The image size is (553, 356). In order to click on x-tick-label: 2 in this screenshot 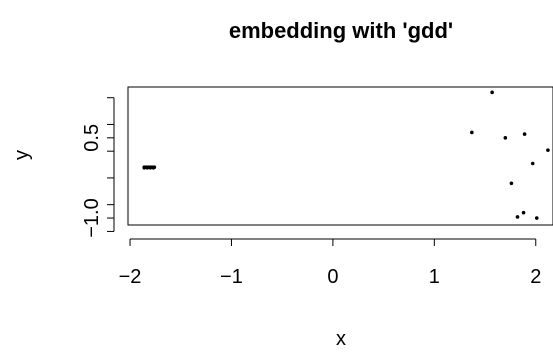, I will do `click(535, 277)`.